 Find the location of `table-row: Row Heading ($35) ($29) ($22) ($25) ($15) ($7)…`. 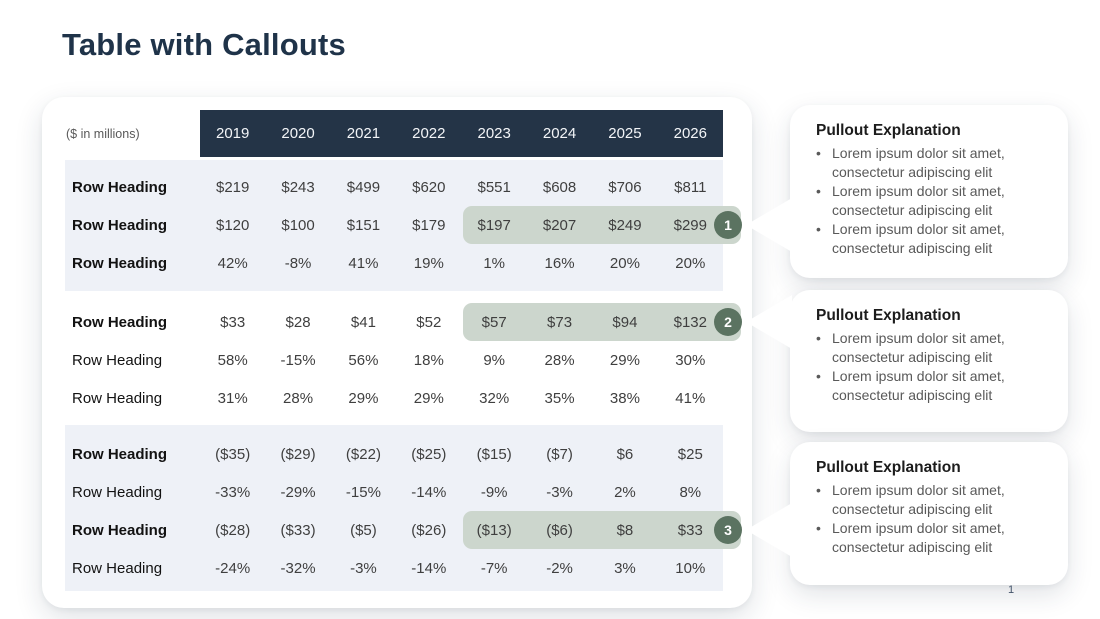

table-row: Row Heading ($35) ($29) ($22) ($25) ($15) ($7)… is located at coordinates (394, 454).